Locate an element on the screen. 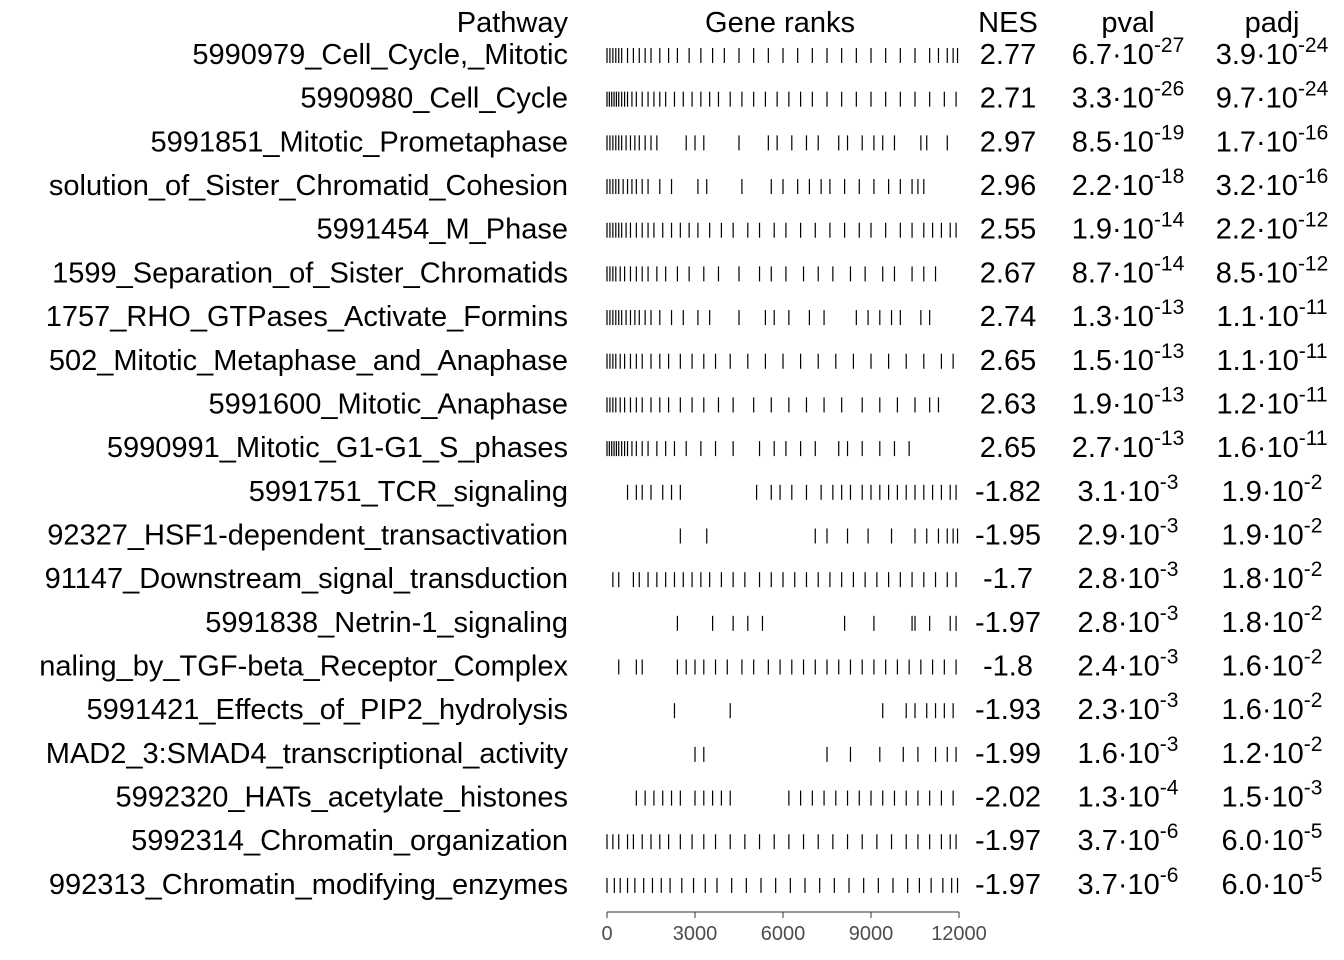 The image size is (1344, 960). pathway-label: 5990979_Cell_Cycle,_Mitotic is located at coordinates (380, 55).